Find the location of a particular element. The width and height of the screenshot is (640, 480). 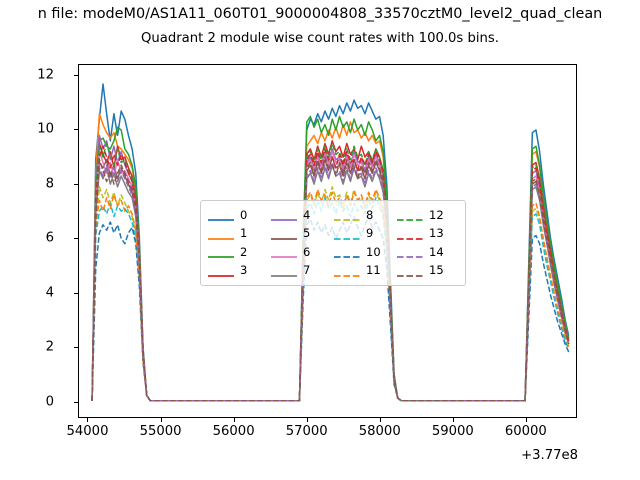

legend-label: 7 is located at coordinates (307, 270).